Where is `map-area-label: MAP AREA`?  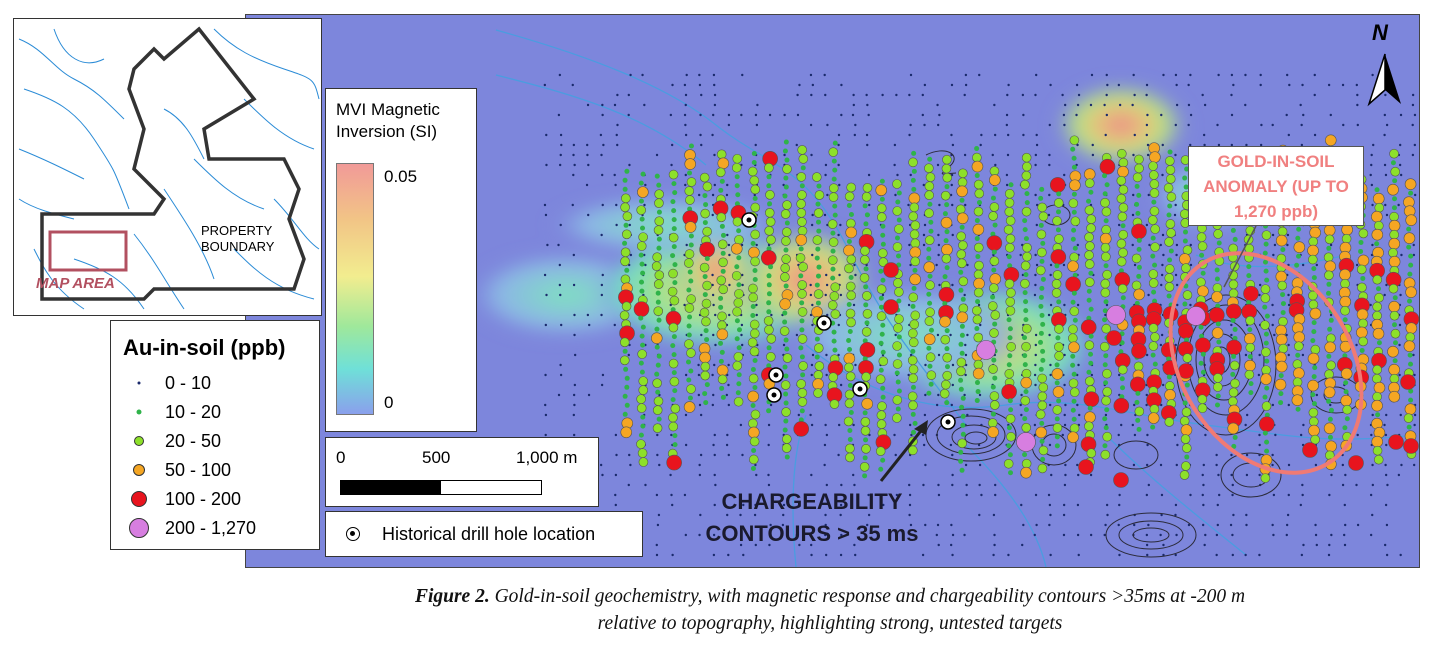 map-area-label: MAP AREA is located at coordinates (75, 283).